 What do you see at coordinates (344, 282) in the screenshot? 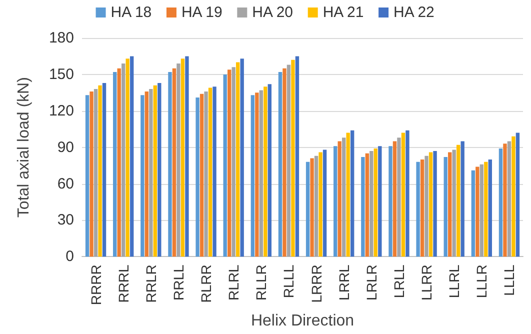
I see `x-tick-label: LRRL` at bounding box center [344, 282].